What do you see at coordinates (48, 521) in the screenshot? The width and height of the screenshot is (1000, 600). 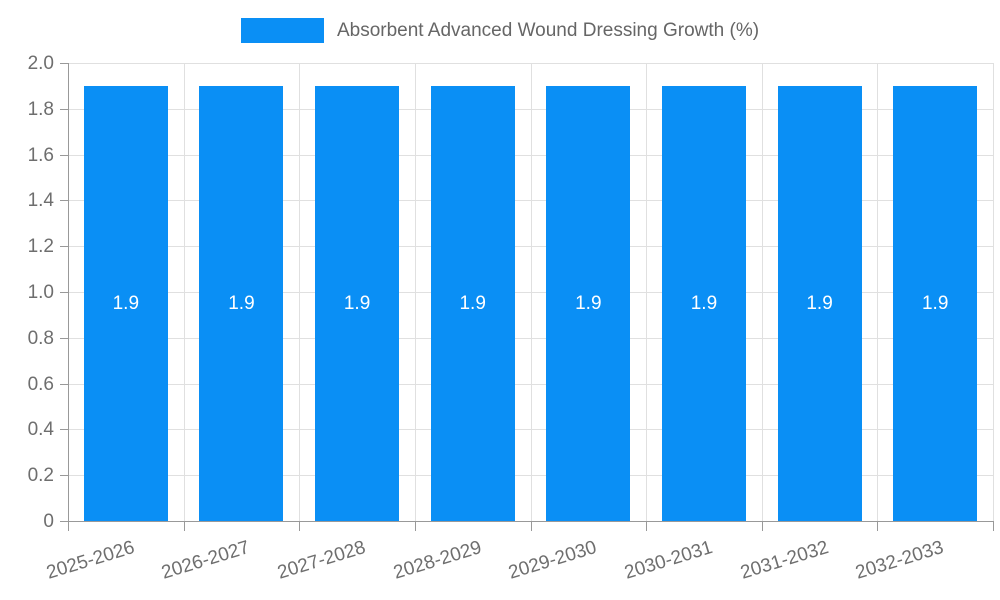 I see `y-tick-label: 0` at bounding box center [48, 521].